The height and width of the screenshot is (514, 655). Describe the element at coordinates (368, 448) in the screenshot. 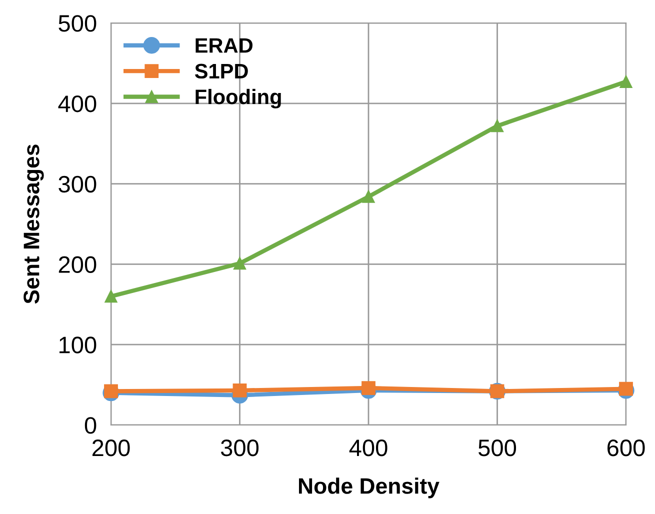

I see `x-tick-label: 400` at that location.